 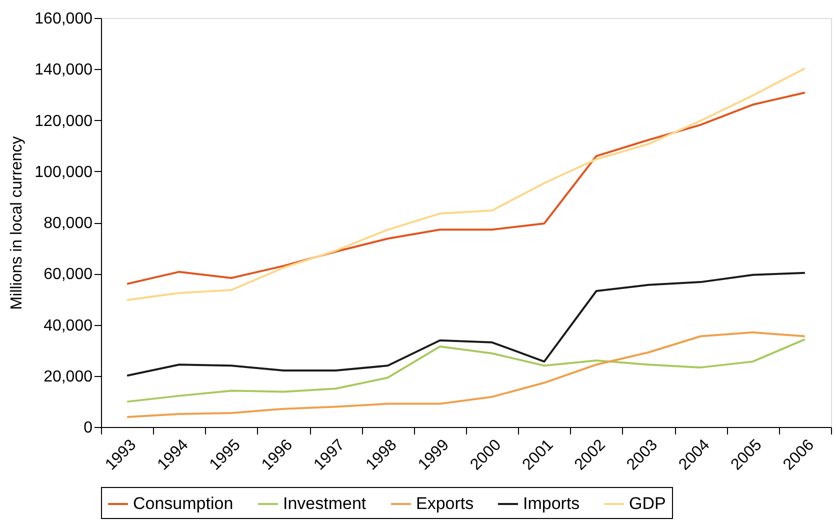 I want to click on y-tick-label: 0, so click(x=88, y=428).